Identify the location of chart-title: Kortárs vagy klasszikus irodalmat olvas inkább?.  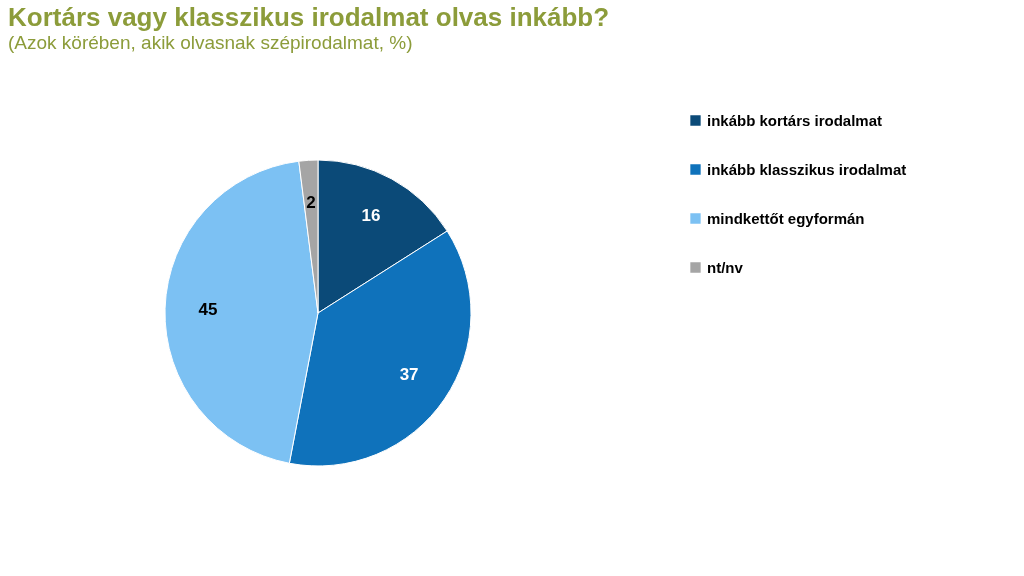
(309, 17).